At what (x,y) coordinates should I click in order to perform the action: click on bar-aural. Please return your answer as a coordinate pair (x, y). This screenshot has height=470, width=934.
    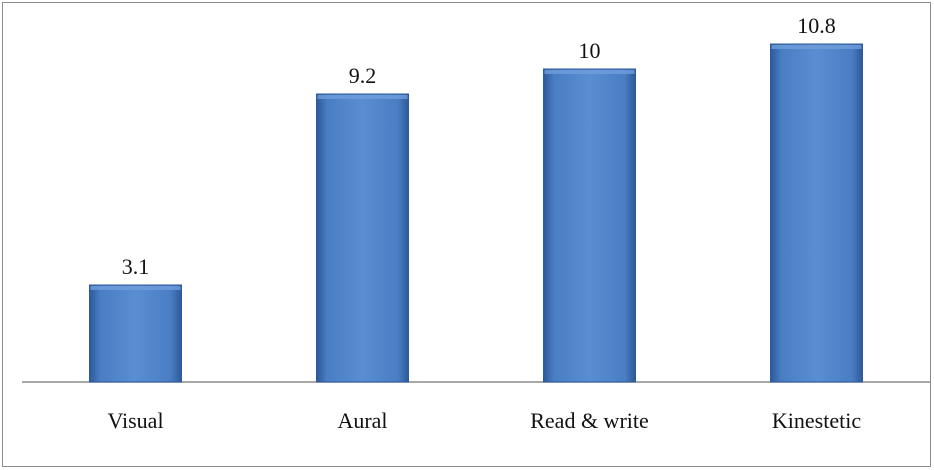
    Looking at the image, I should click on (362, 238).